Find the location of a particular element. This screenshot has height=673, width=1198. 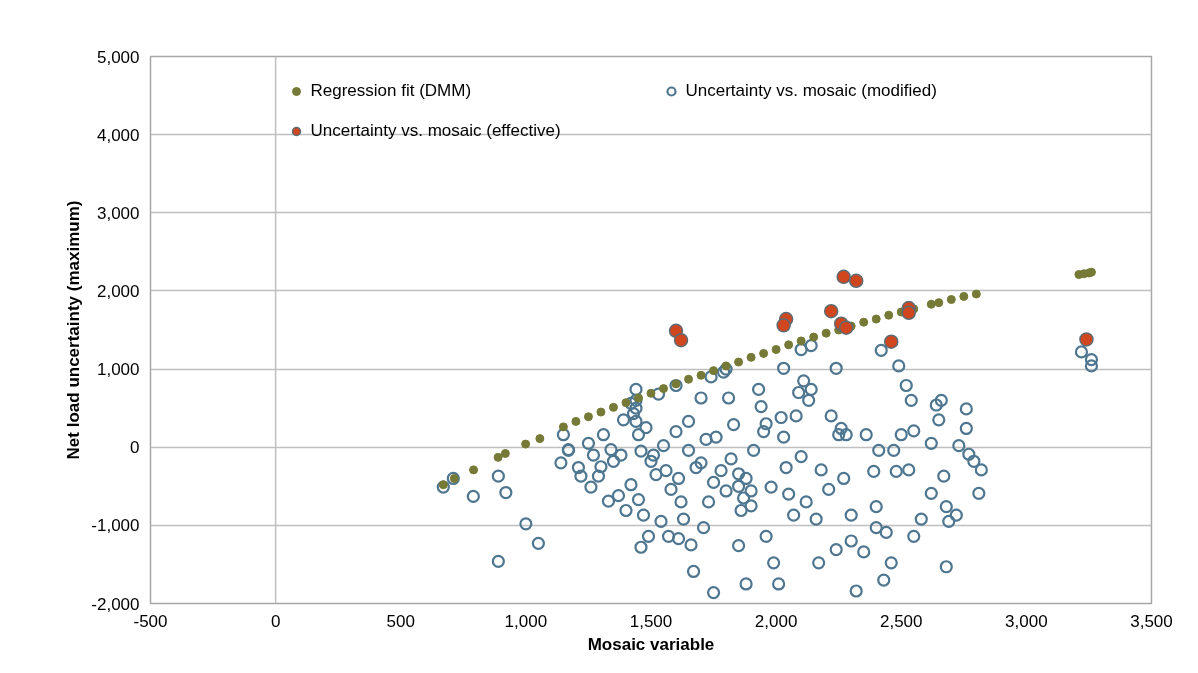

x-tick-label: 1,500 is located at coordinates (651, 621).